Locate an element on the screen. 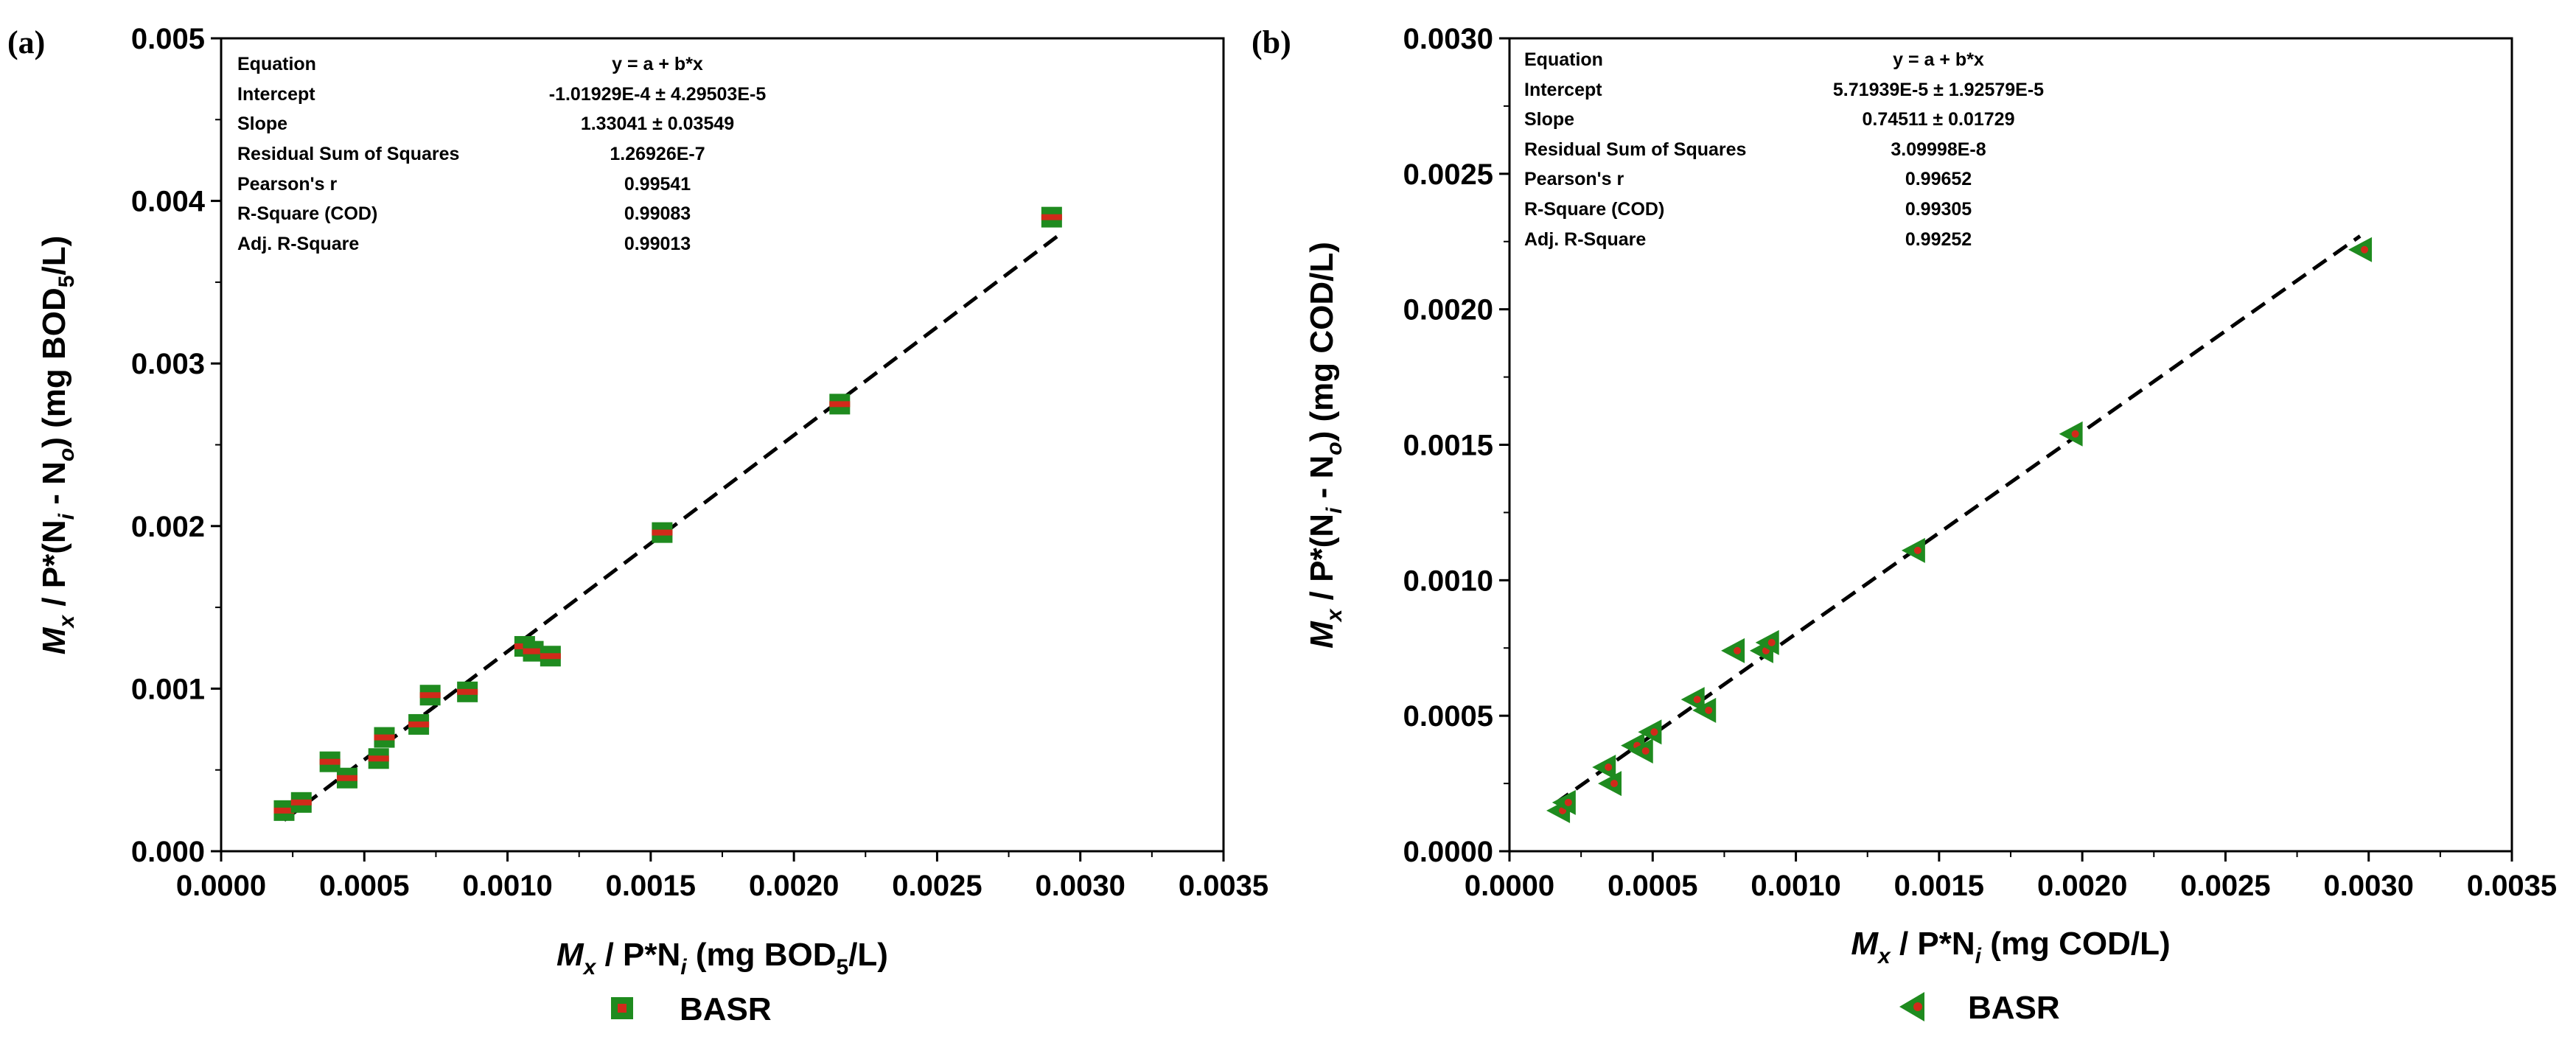 The image size is (2576, 1048). panel-a-x-tick-label: 0.0030 is located at coordinates (1080, 886).